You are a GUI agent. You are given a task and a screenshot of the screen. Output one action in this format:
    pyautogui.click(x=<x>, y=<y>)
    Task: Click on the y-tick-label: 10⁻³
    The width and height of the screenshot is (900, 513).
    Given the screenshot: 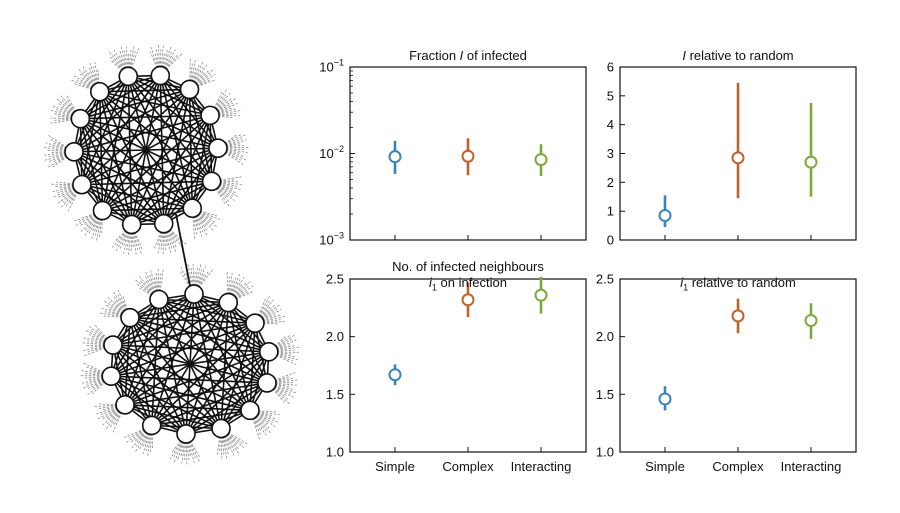 What is the action you would take?
    pyautogui.click(x=331, y=239)
    